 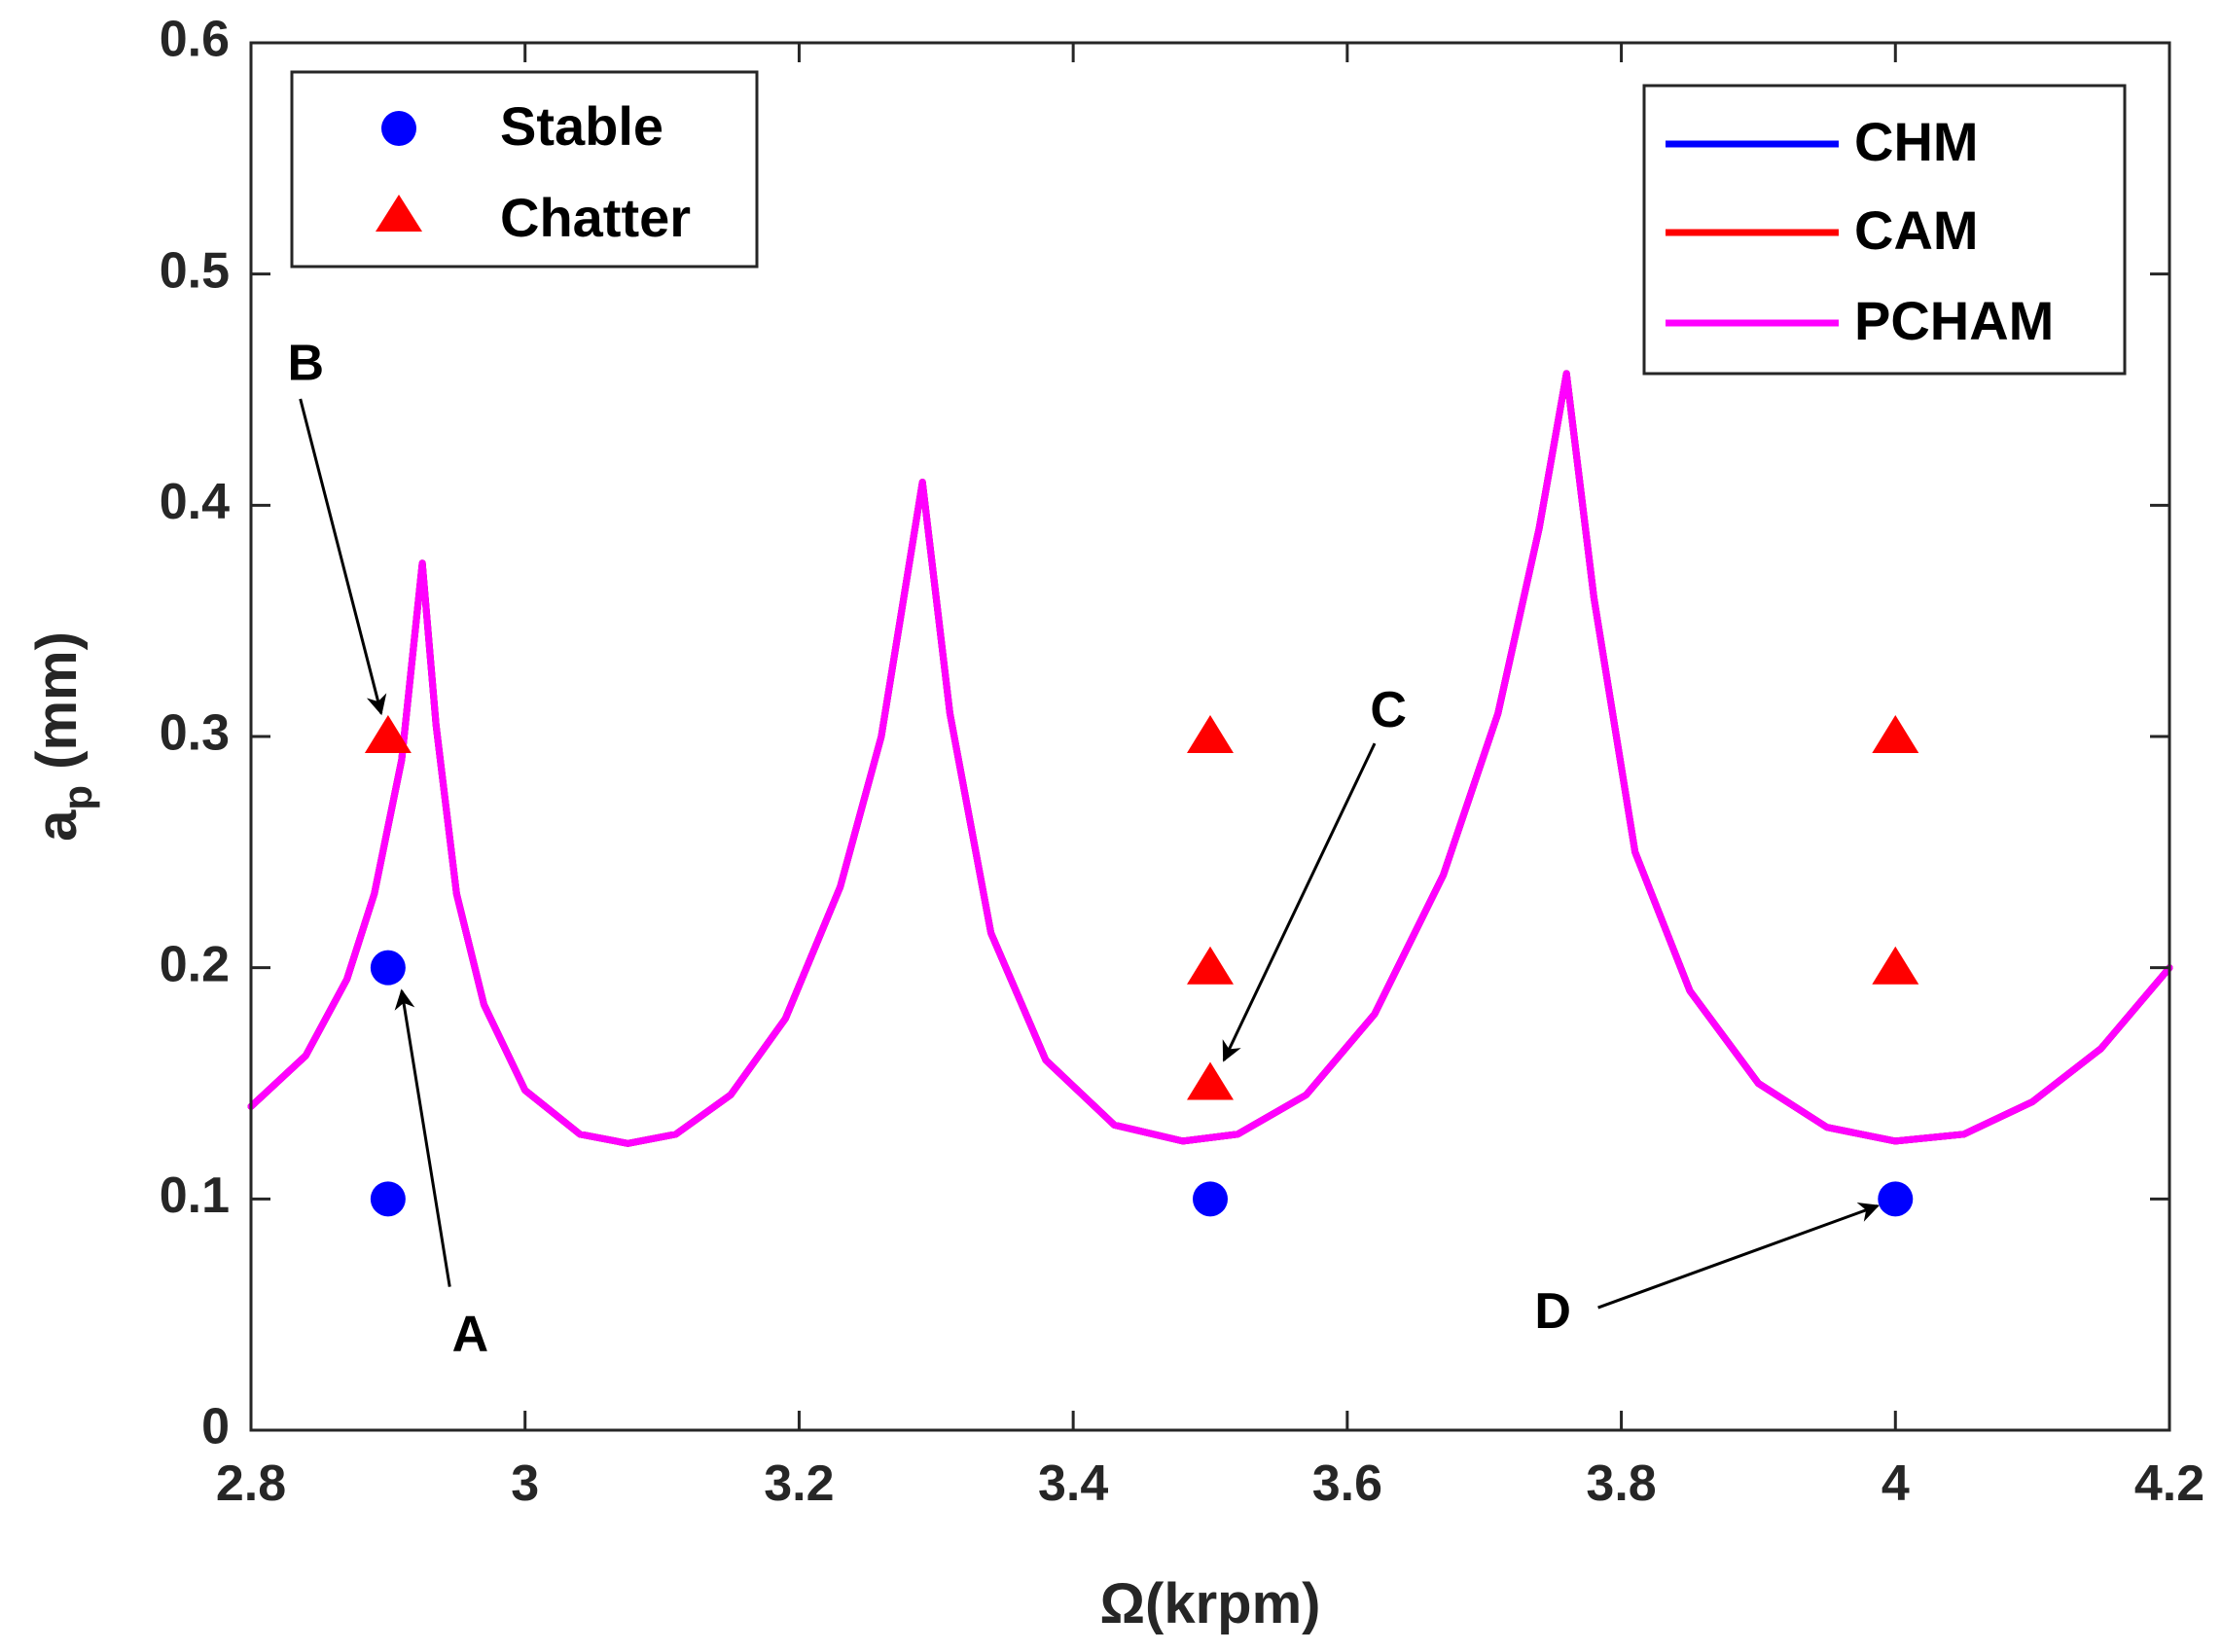 I want to click on x-tick-label-0: 2.8, so click(x=251, y=1483).